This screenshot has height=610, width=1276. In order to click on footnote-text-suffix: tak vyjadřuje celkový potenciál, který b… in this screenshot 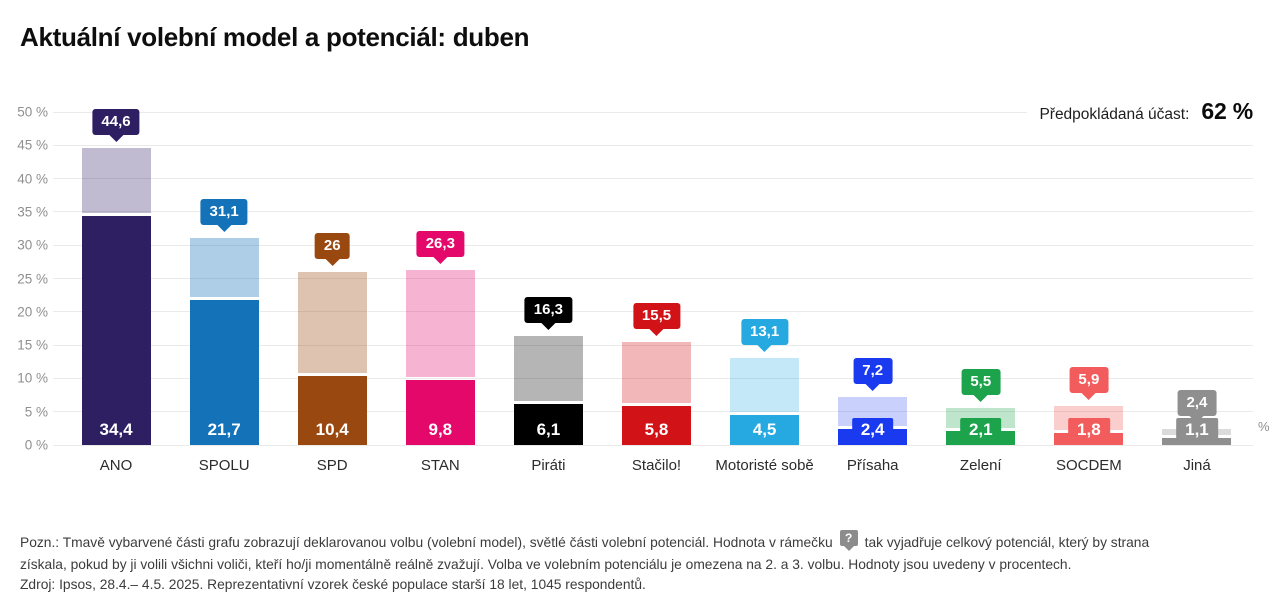, I will do `click(585, 553)`.